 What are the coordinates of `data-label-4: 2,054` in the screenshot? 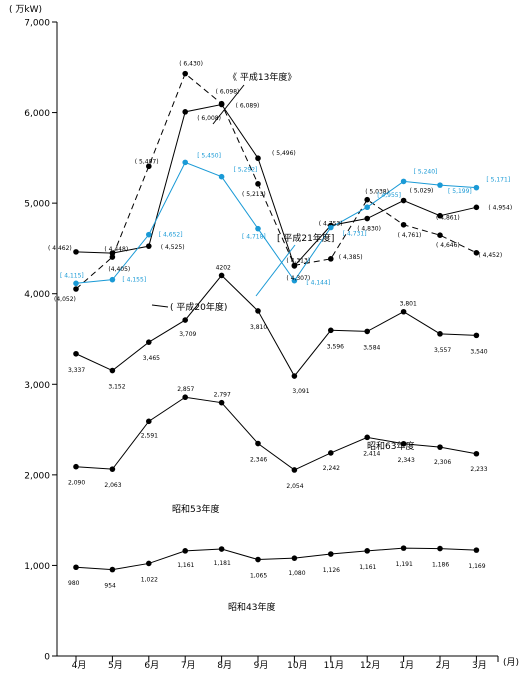 It's located at (294, 486).